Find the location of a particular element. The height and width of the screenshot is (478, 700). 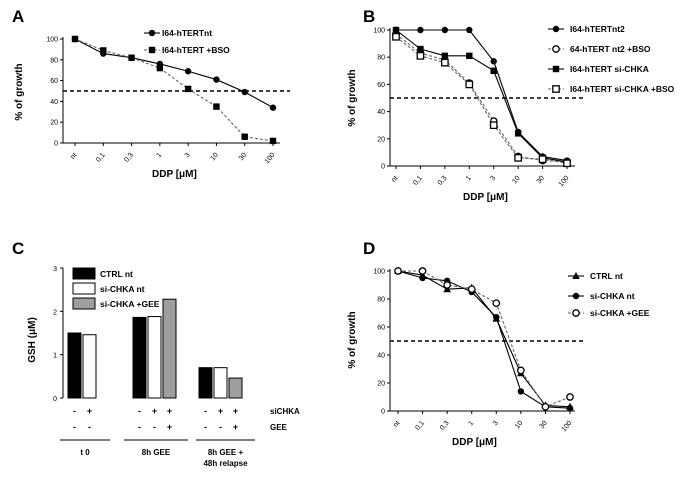

sign-gee: + is located at coordinates (169, 427).